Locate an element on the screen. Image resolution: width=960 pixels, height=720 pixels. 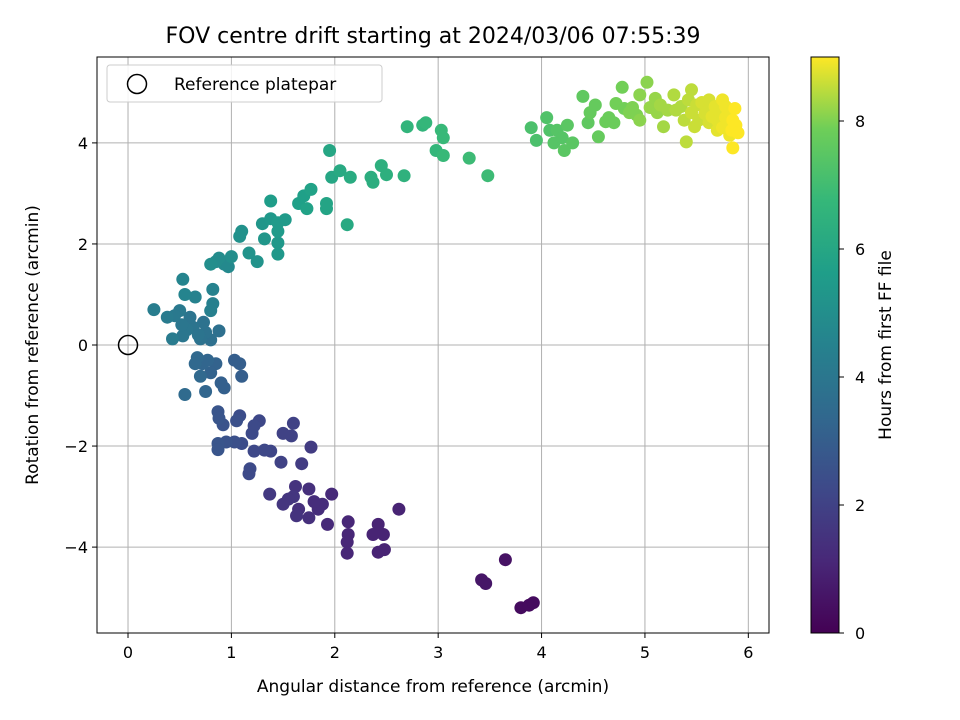
legend-box is located at coordinates (244, 83).